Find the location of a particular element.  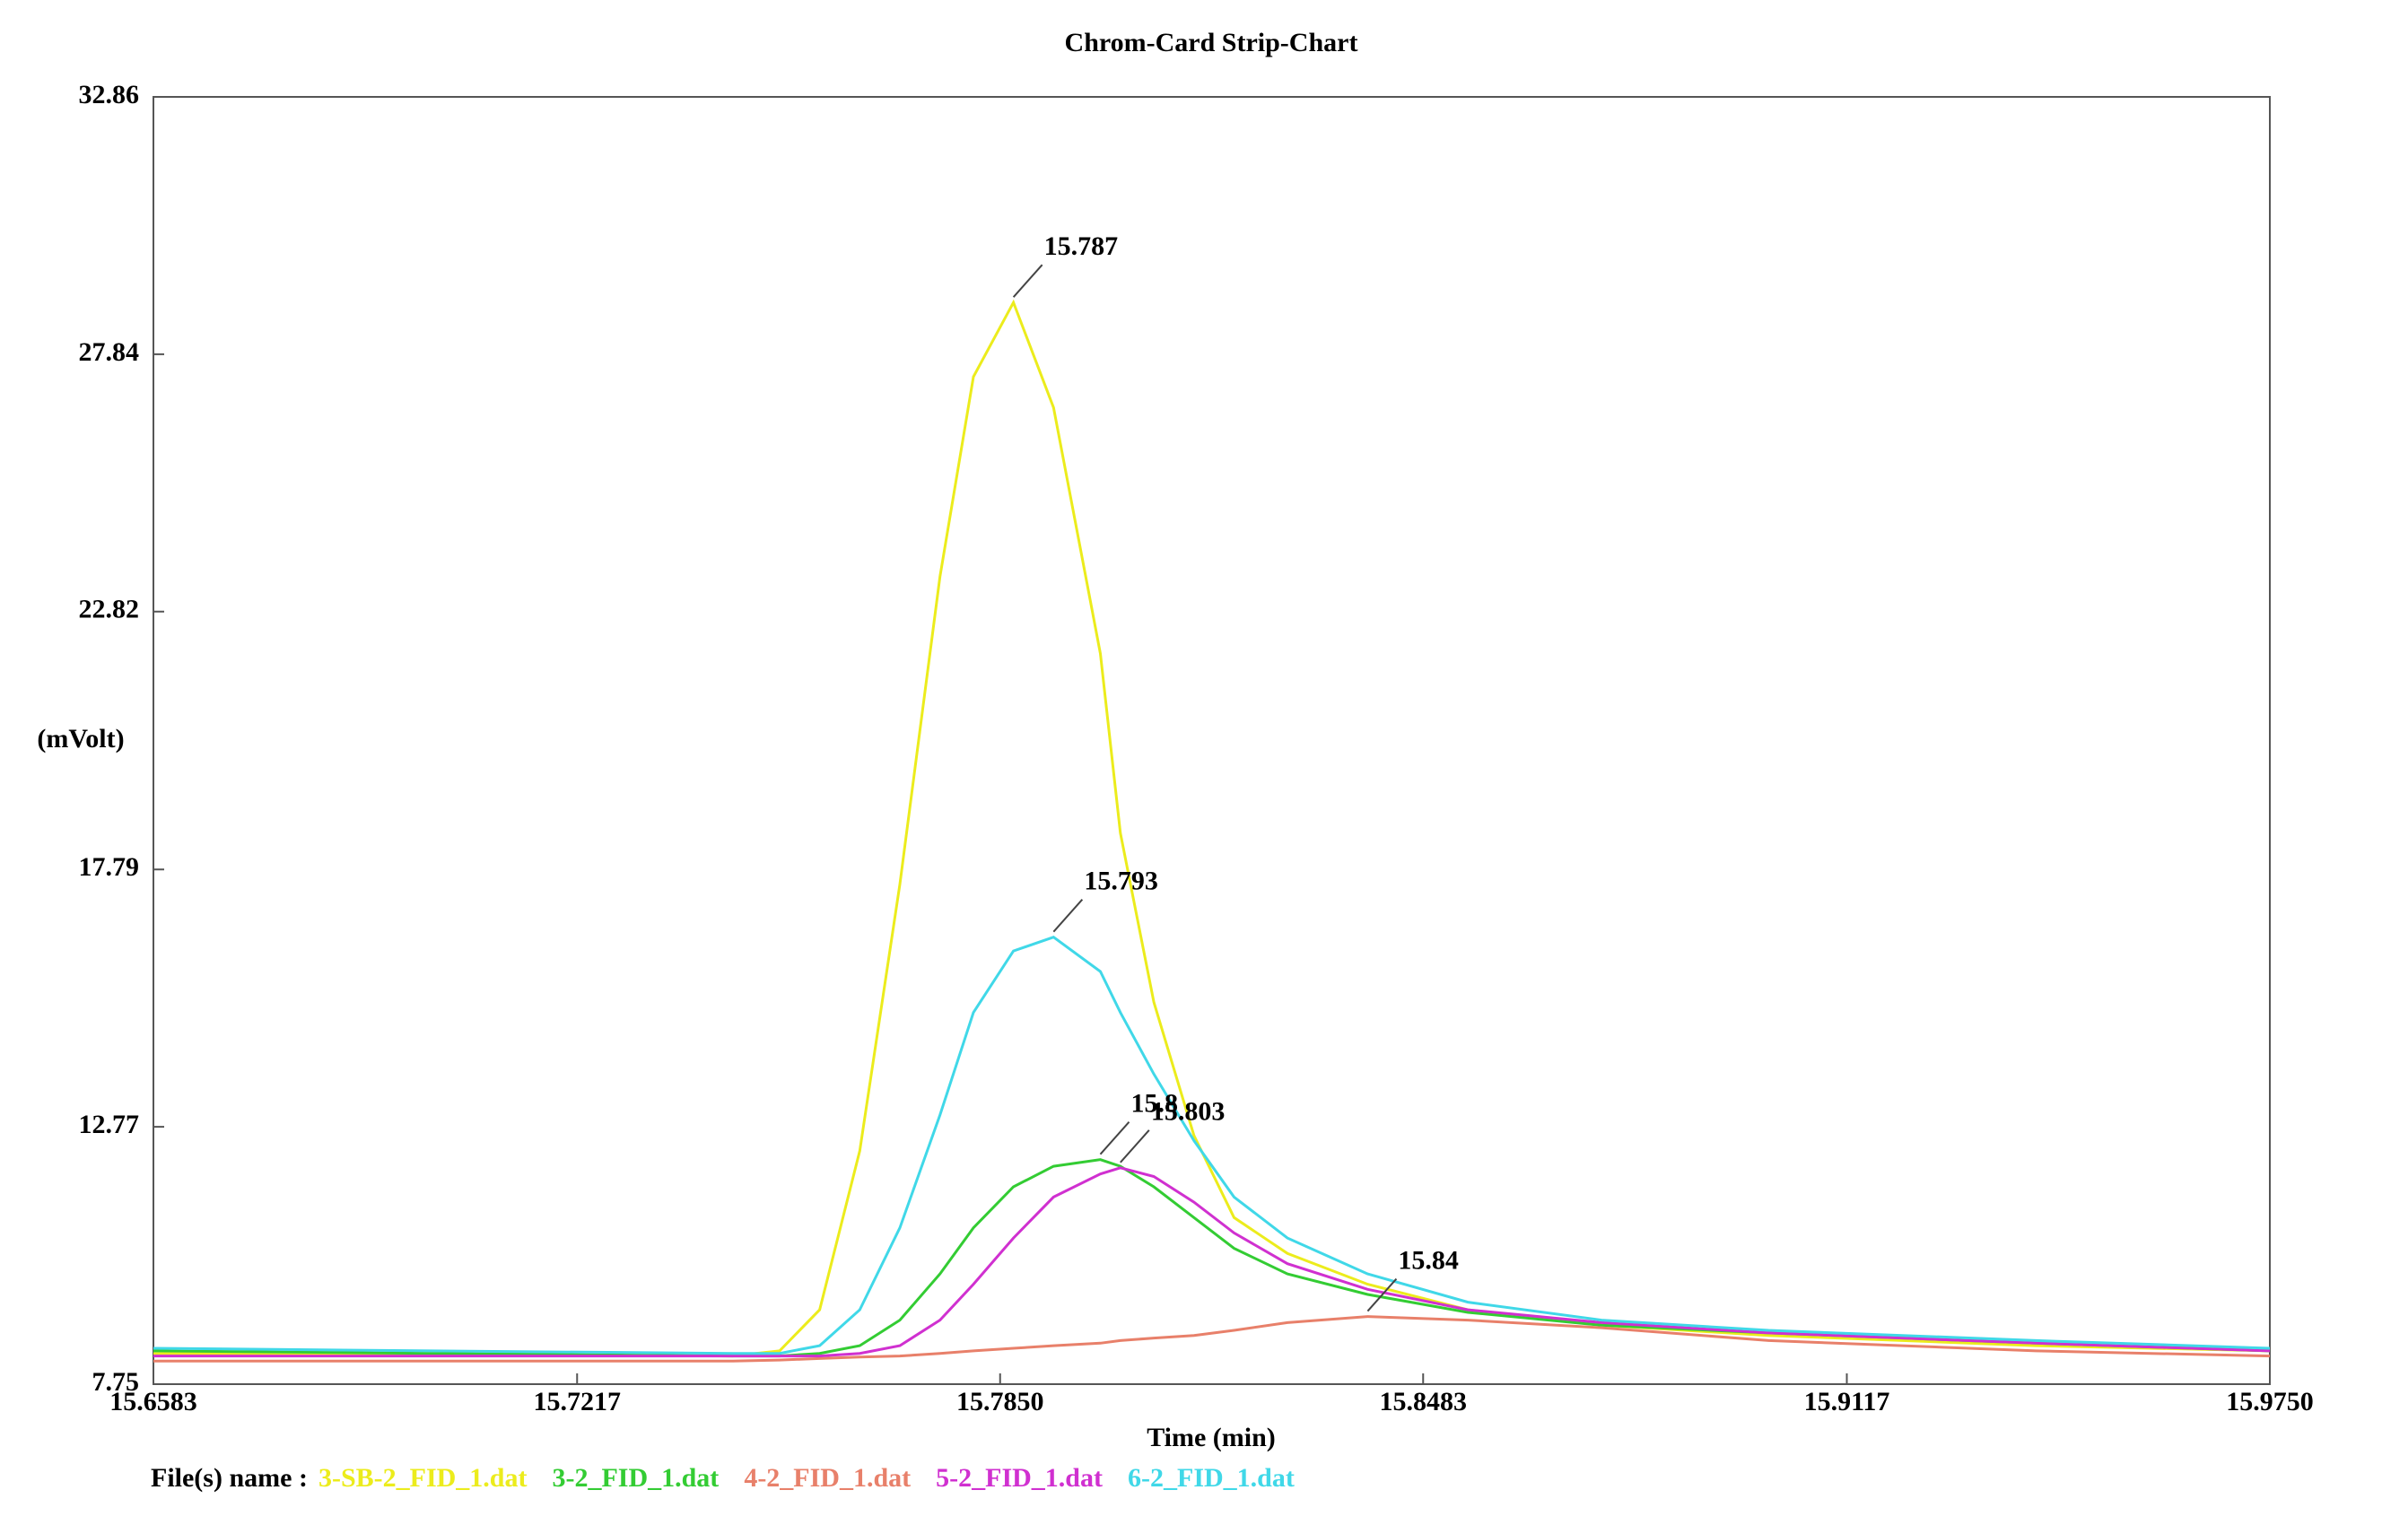

peak-label: 15.8 is located at coordinates (1154, 1104).